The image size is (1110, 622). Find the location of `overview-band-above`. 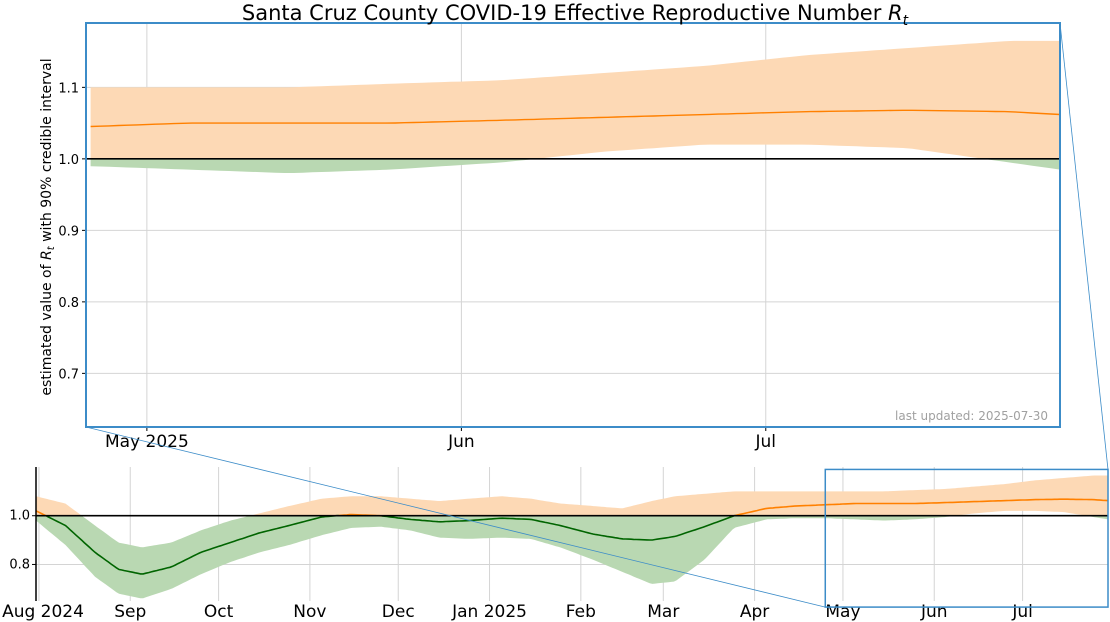

overview-band-above is located at coordinates (572, 495).